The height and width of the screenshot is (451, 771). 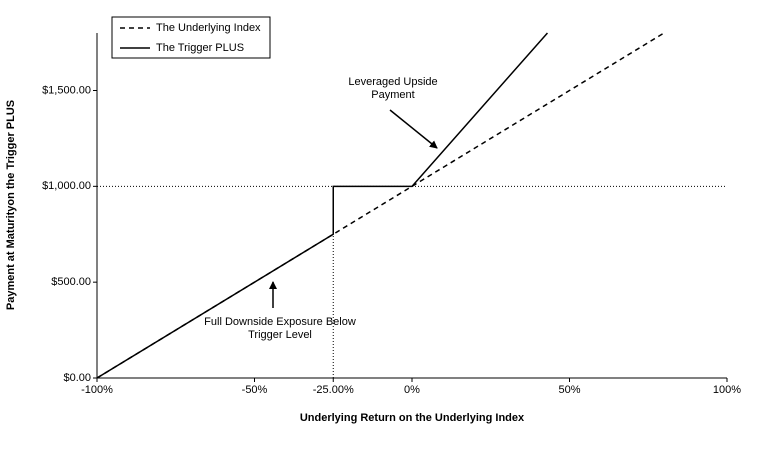 What do you see at coordinates (255, 390) in the screenshot?
I see `x-tick-label: -50%` at bounding box center [255, 390].